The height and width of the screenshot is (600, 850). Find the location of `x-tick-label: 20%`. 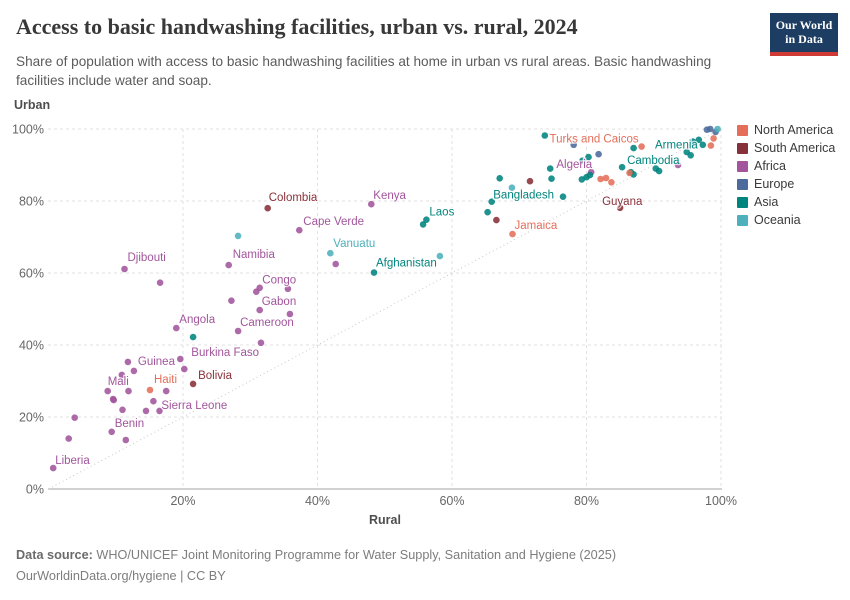

x-tick-label: 20% is located at coordinates (182, 501).